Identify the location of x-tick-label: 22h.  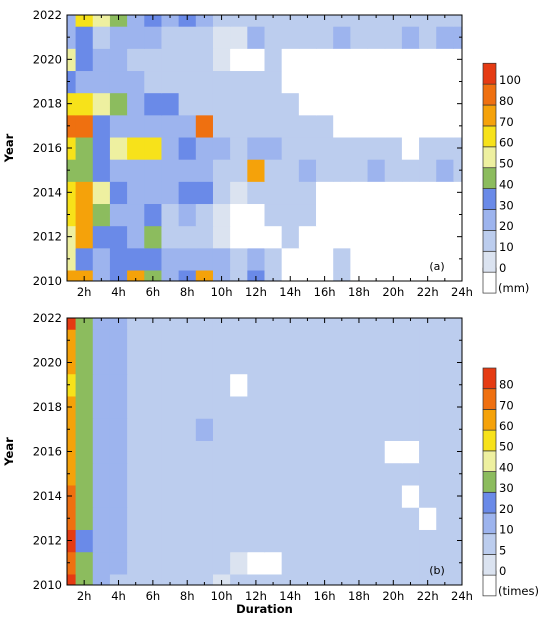
(428, 292).